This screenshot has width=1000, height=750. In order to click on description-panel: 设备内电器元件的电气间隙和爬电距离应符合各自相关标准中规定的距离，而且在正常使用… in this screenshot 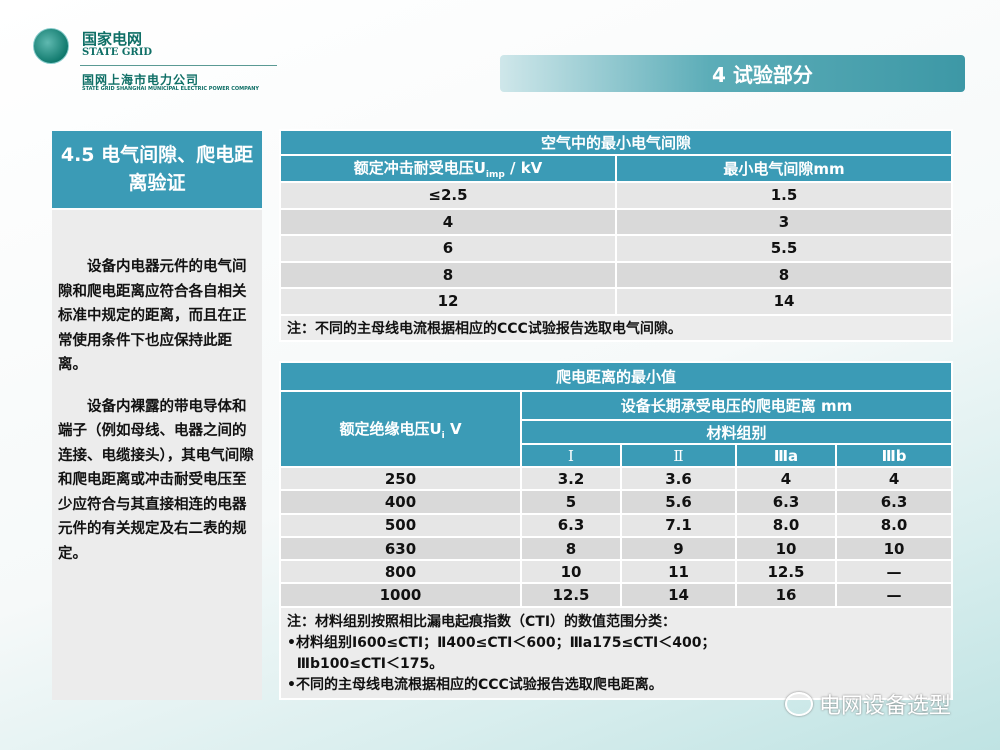, I will do `click(157, 455)`.